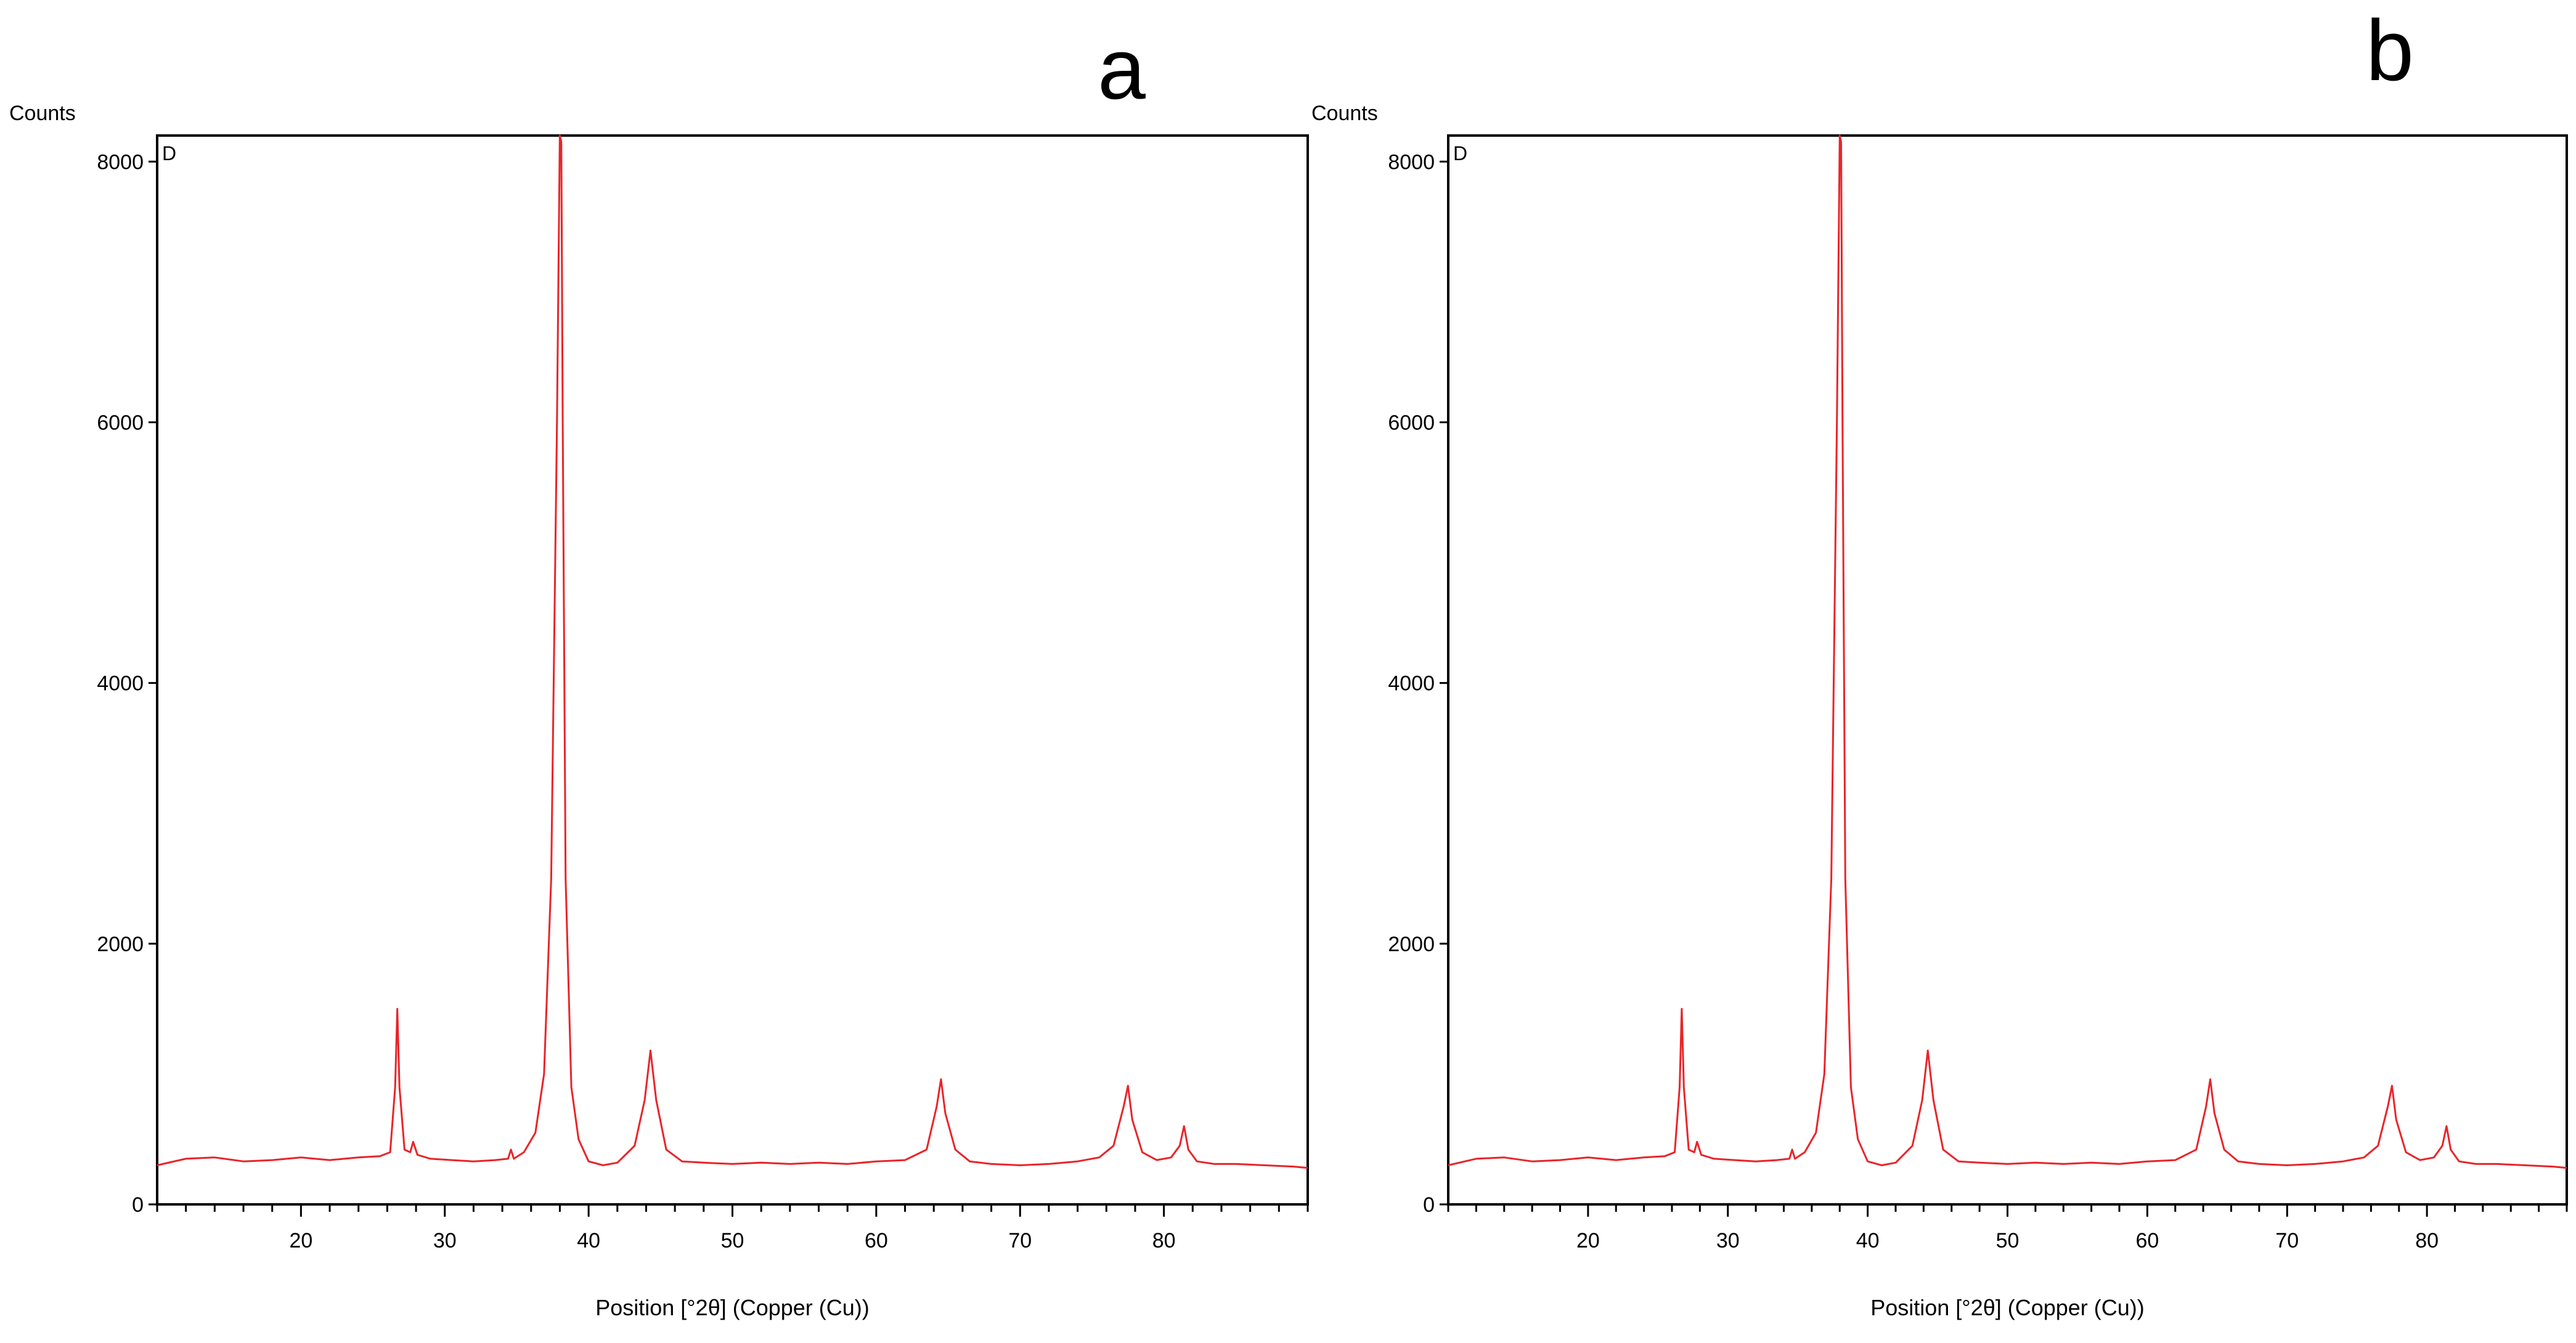  I want to click on panel-label: a, so click(1122, 68).